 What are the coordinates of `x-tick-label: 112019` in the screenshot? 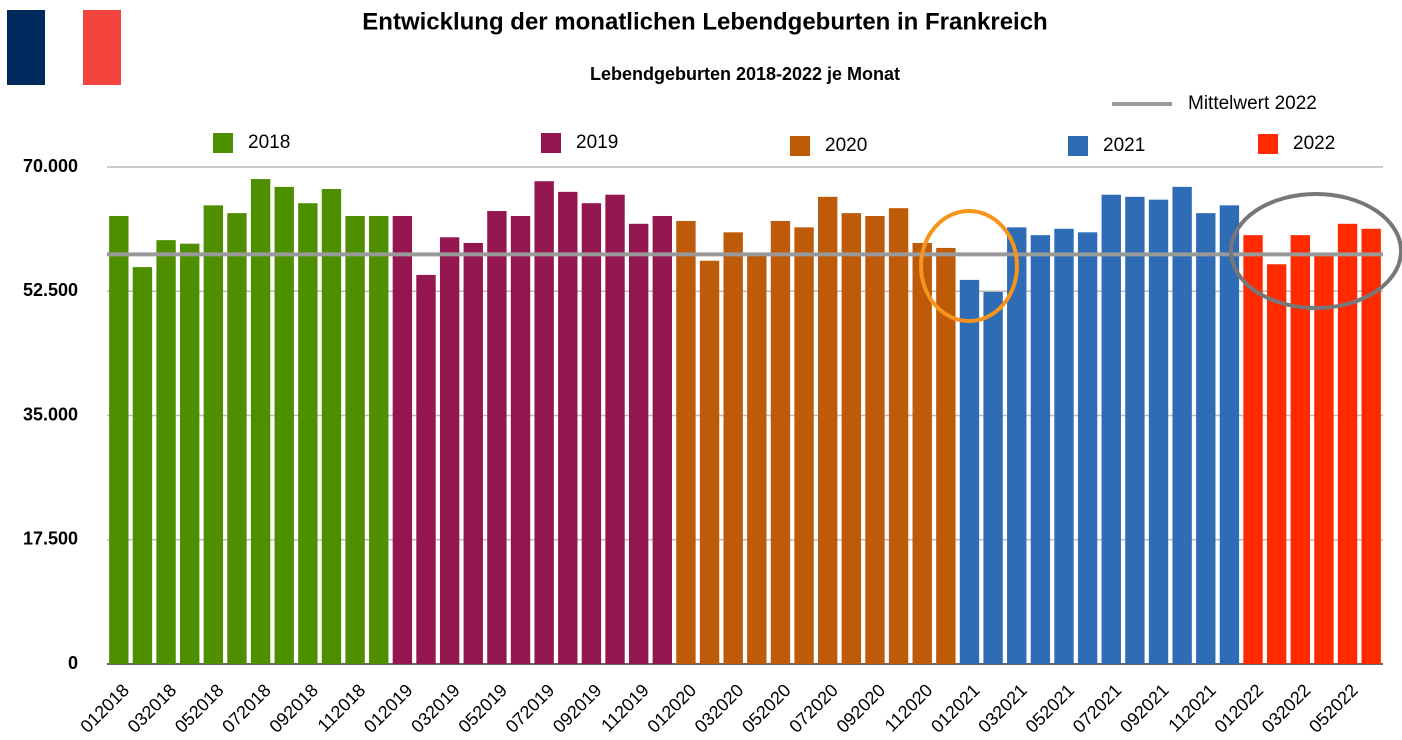 It's located at (625, 708).